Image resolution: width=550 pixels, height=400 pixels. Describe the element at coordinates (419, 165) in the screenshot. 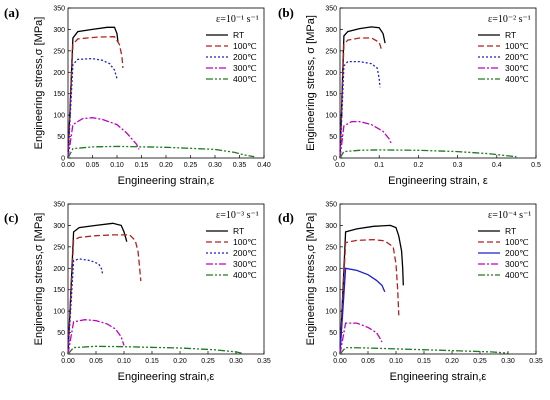

I see `x-tick-label: 0.2` at that location.